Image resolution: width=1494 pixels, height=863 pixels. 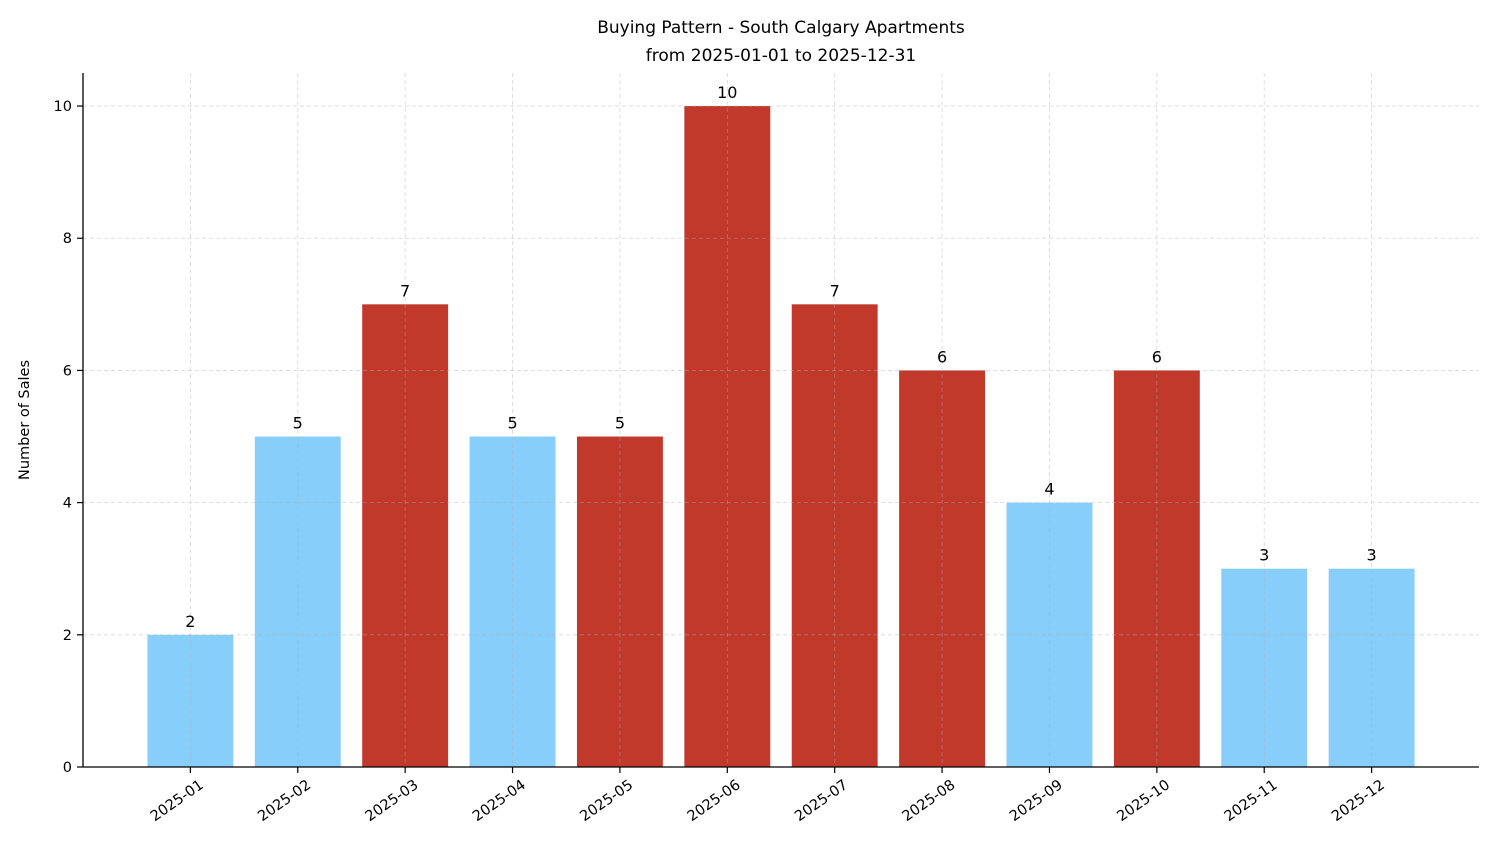 I want to click on y-tick-label: 2, so click(x=67, y=636).